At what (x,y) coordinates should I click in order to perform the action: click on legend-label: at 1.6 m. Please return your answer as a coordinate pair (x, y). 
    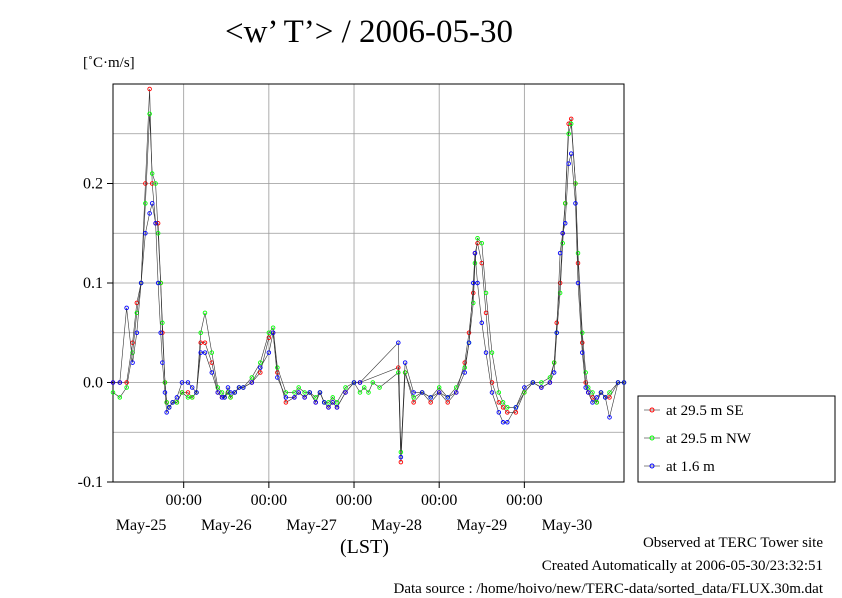
    Looking at the image, I should click on (690, 467).